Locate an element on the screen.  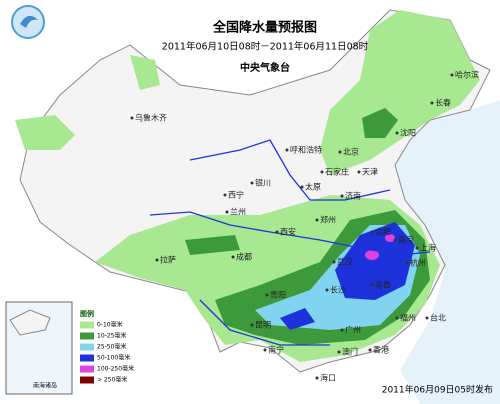
city-label: 澳门 is located at coordinates (350, 352).